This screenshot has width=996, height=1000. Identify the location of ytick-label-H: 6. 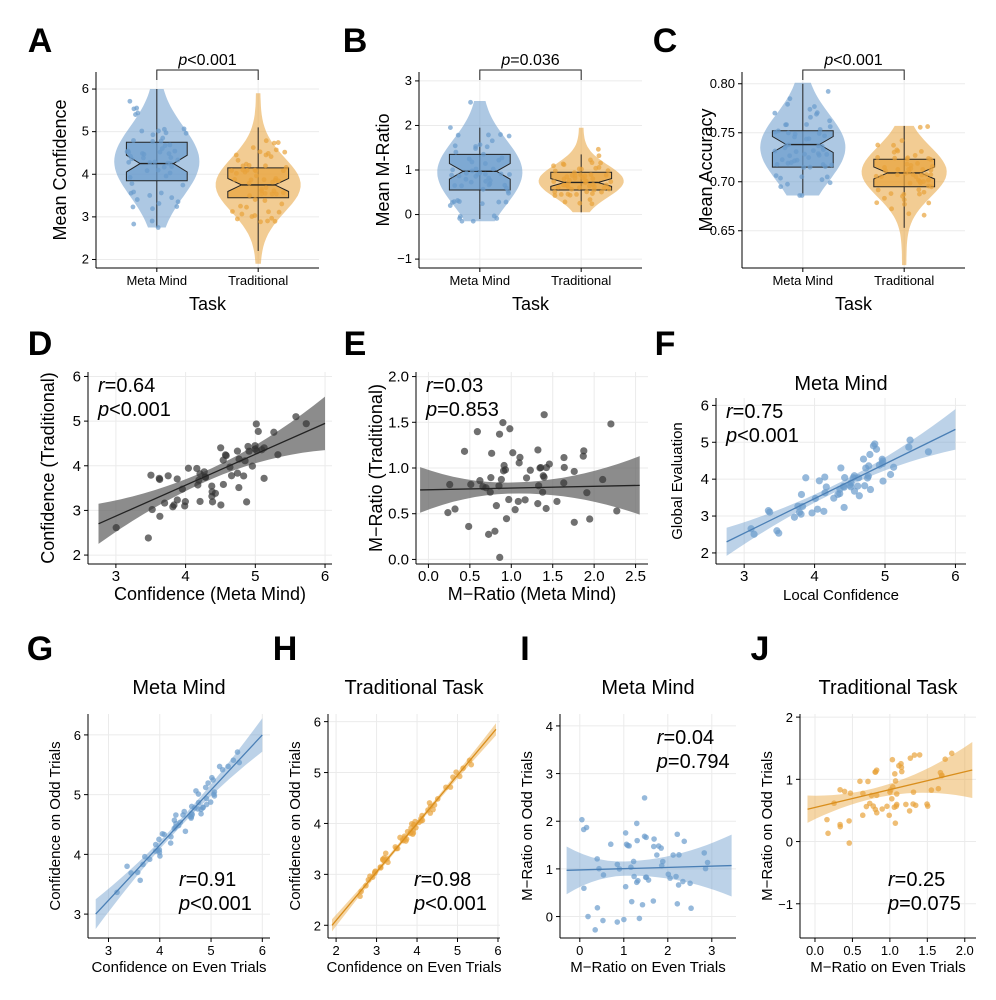
(317, 722).